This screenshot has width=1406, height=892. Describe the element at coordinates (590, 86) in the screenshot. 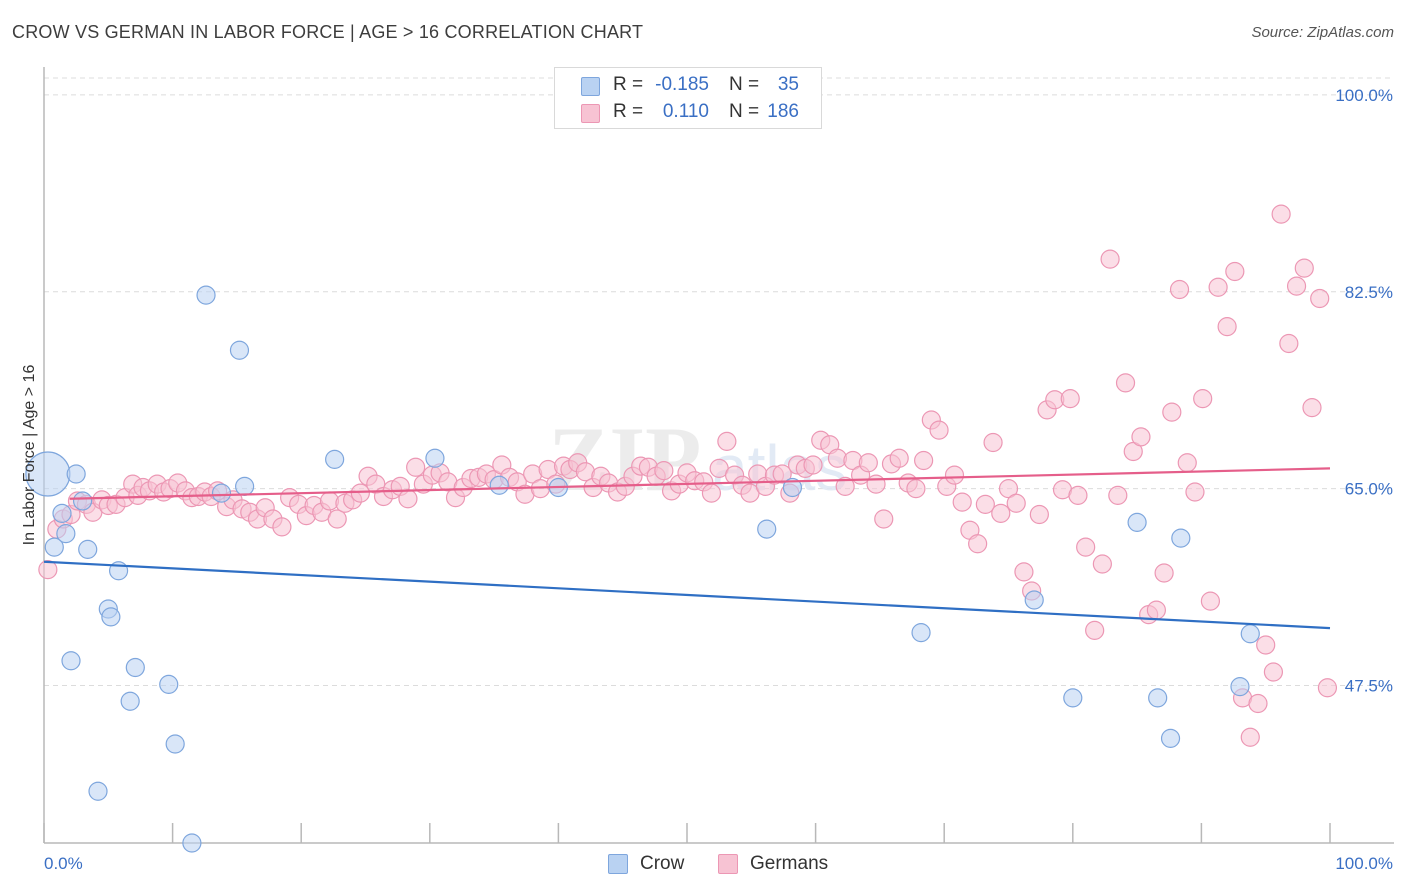

I see `crow-swatch` at that location.